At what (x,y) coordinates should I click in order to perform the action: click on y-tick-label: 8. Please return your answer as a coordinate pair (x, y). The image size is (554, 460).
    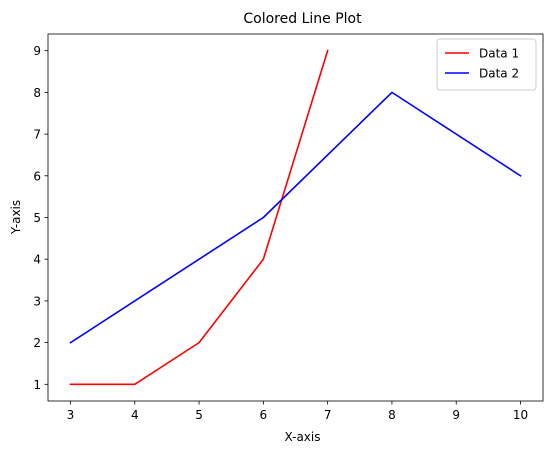
    Looking at the image, I should click on (37, 93).